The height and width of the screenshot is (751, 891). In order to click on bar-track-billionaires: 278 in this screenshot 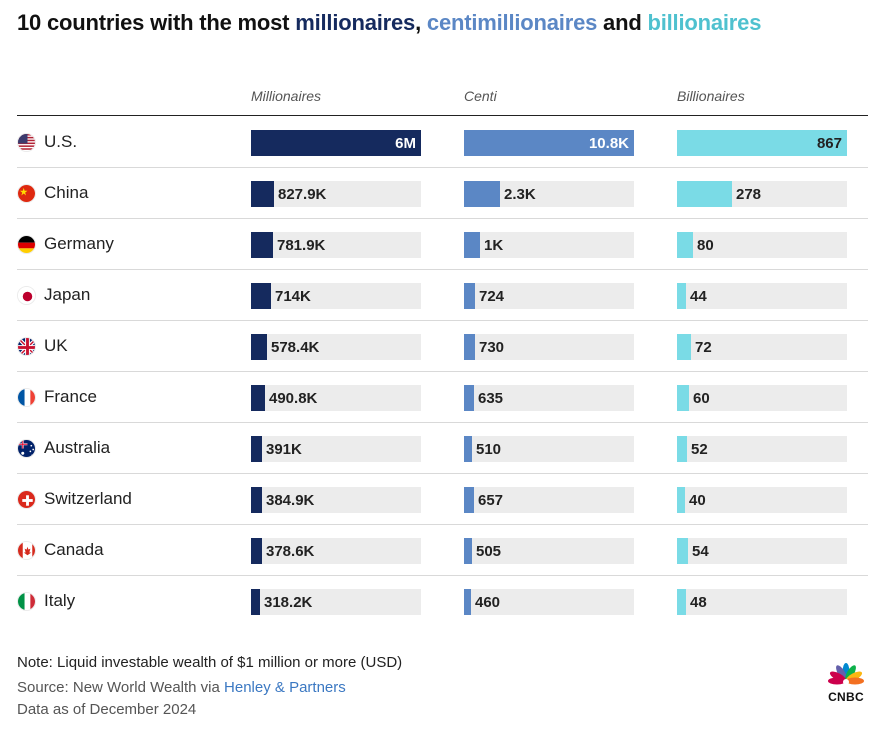, I will do `click(762, 194)`.